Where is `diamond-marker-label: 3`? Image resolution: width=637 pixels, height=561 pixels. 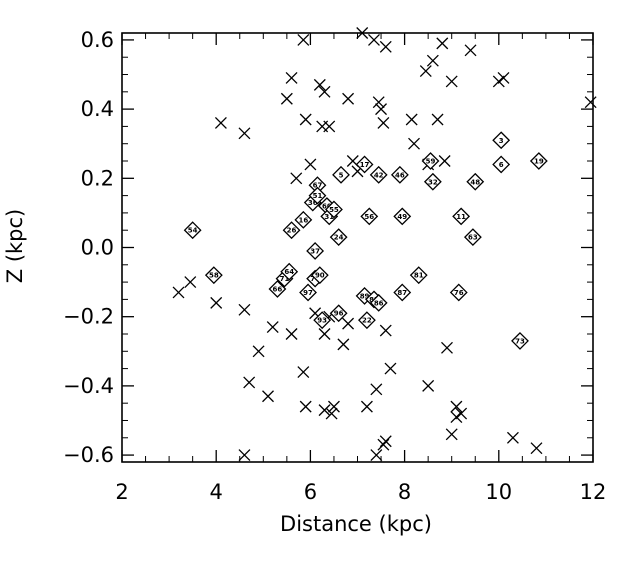 diamond-marker-label: 3 is located at coordinates (501, 141).